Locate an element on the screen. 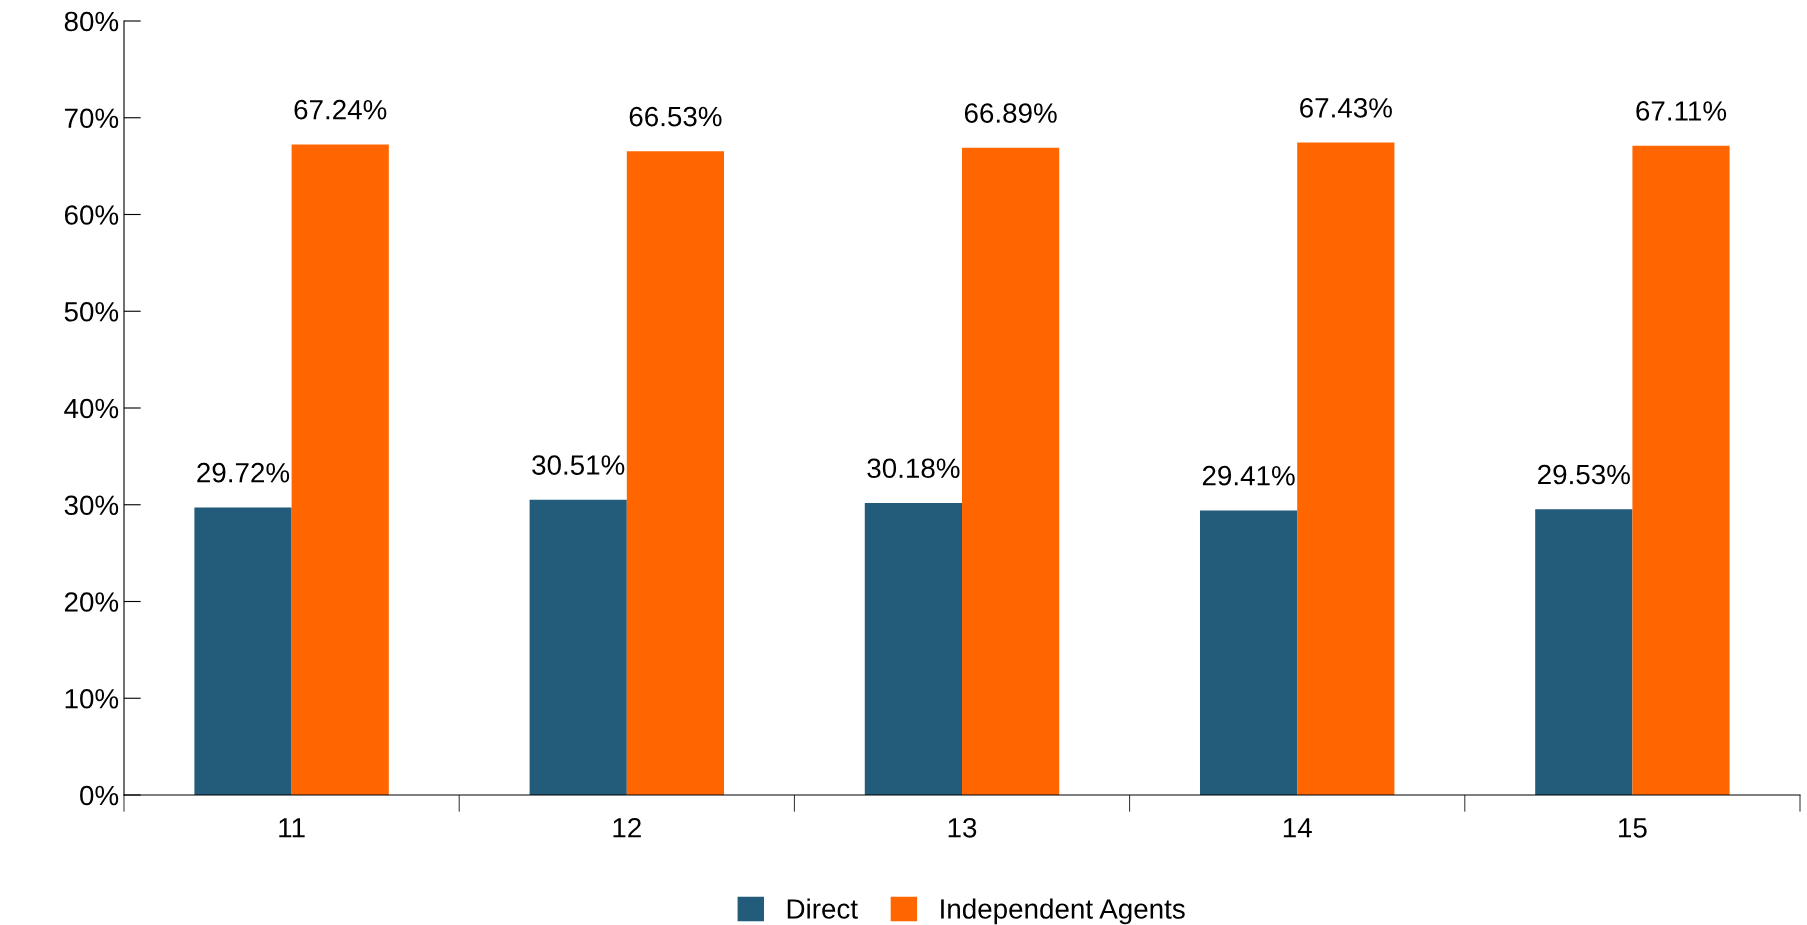 The height and width of the screenshot is (925, 1807). y-tick-label: 10% is located at coordinates (92, 698).